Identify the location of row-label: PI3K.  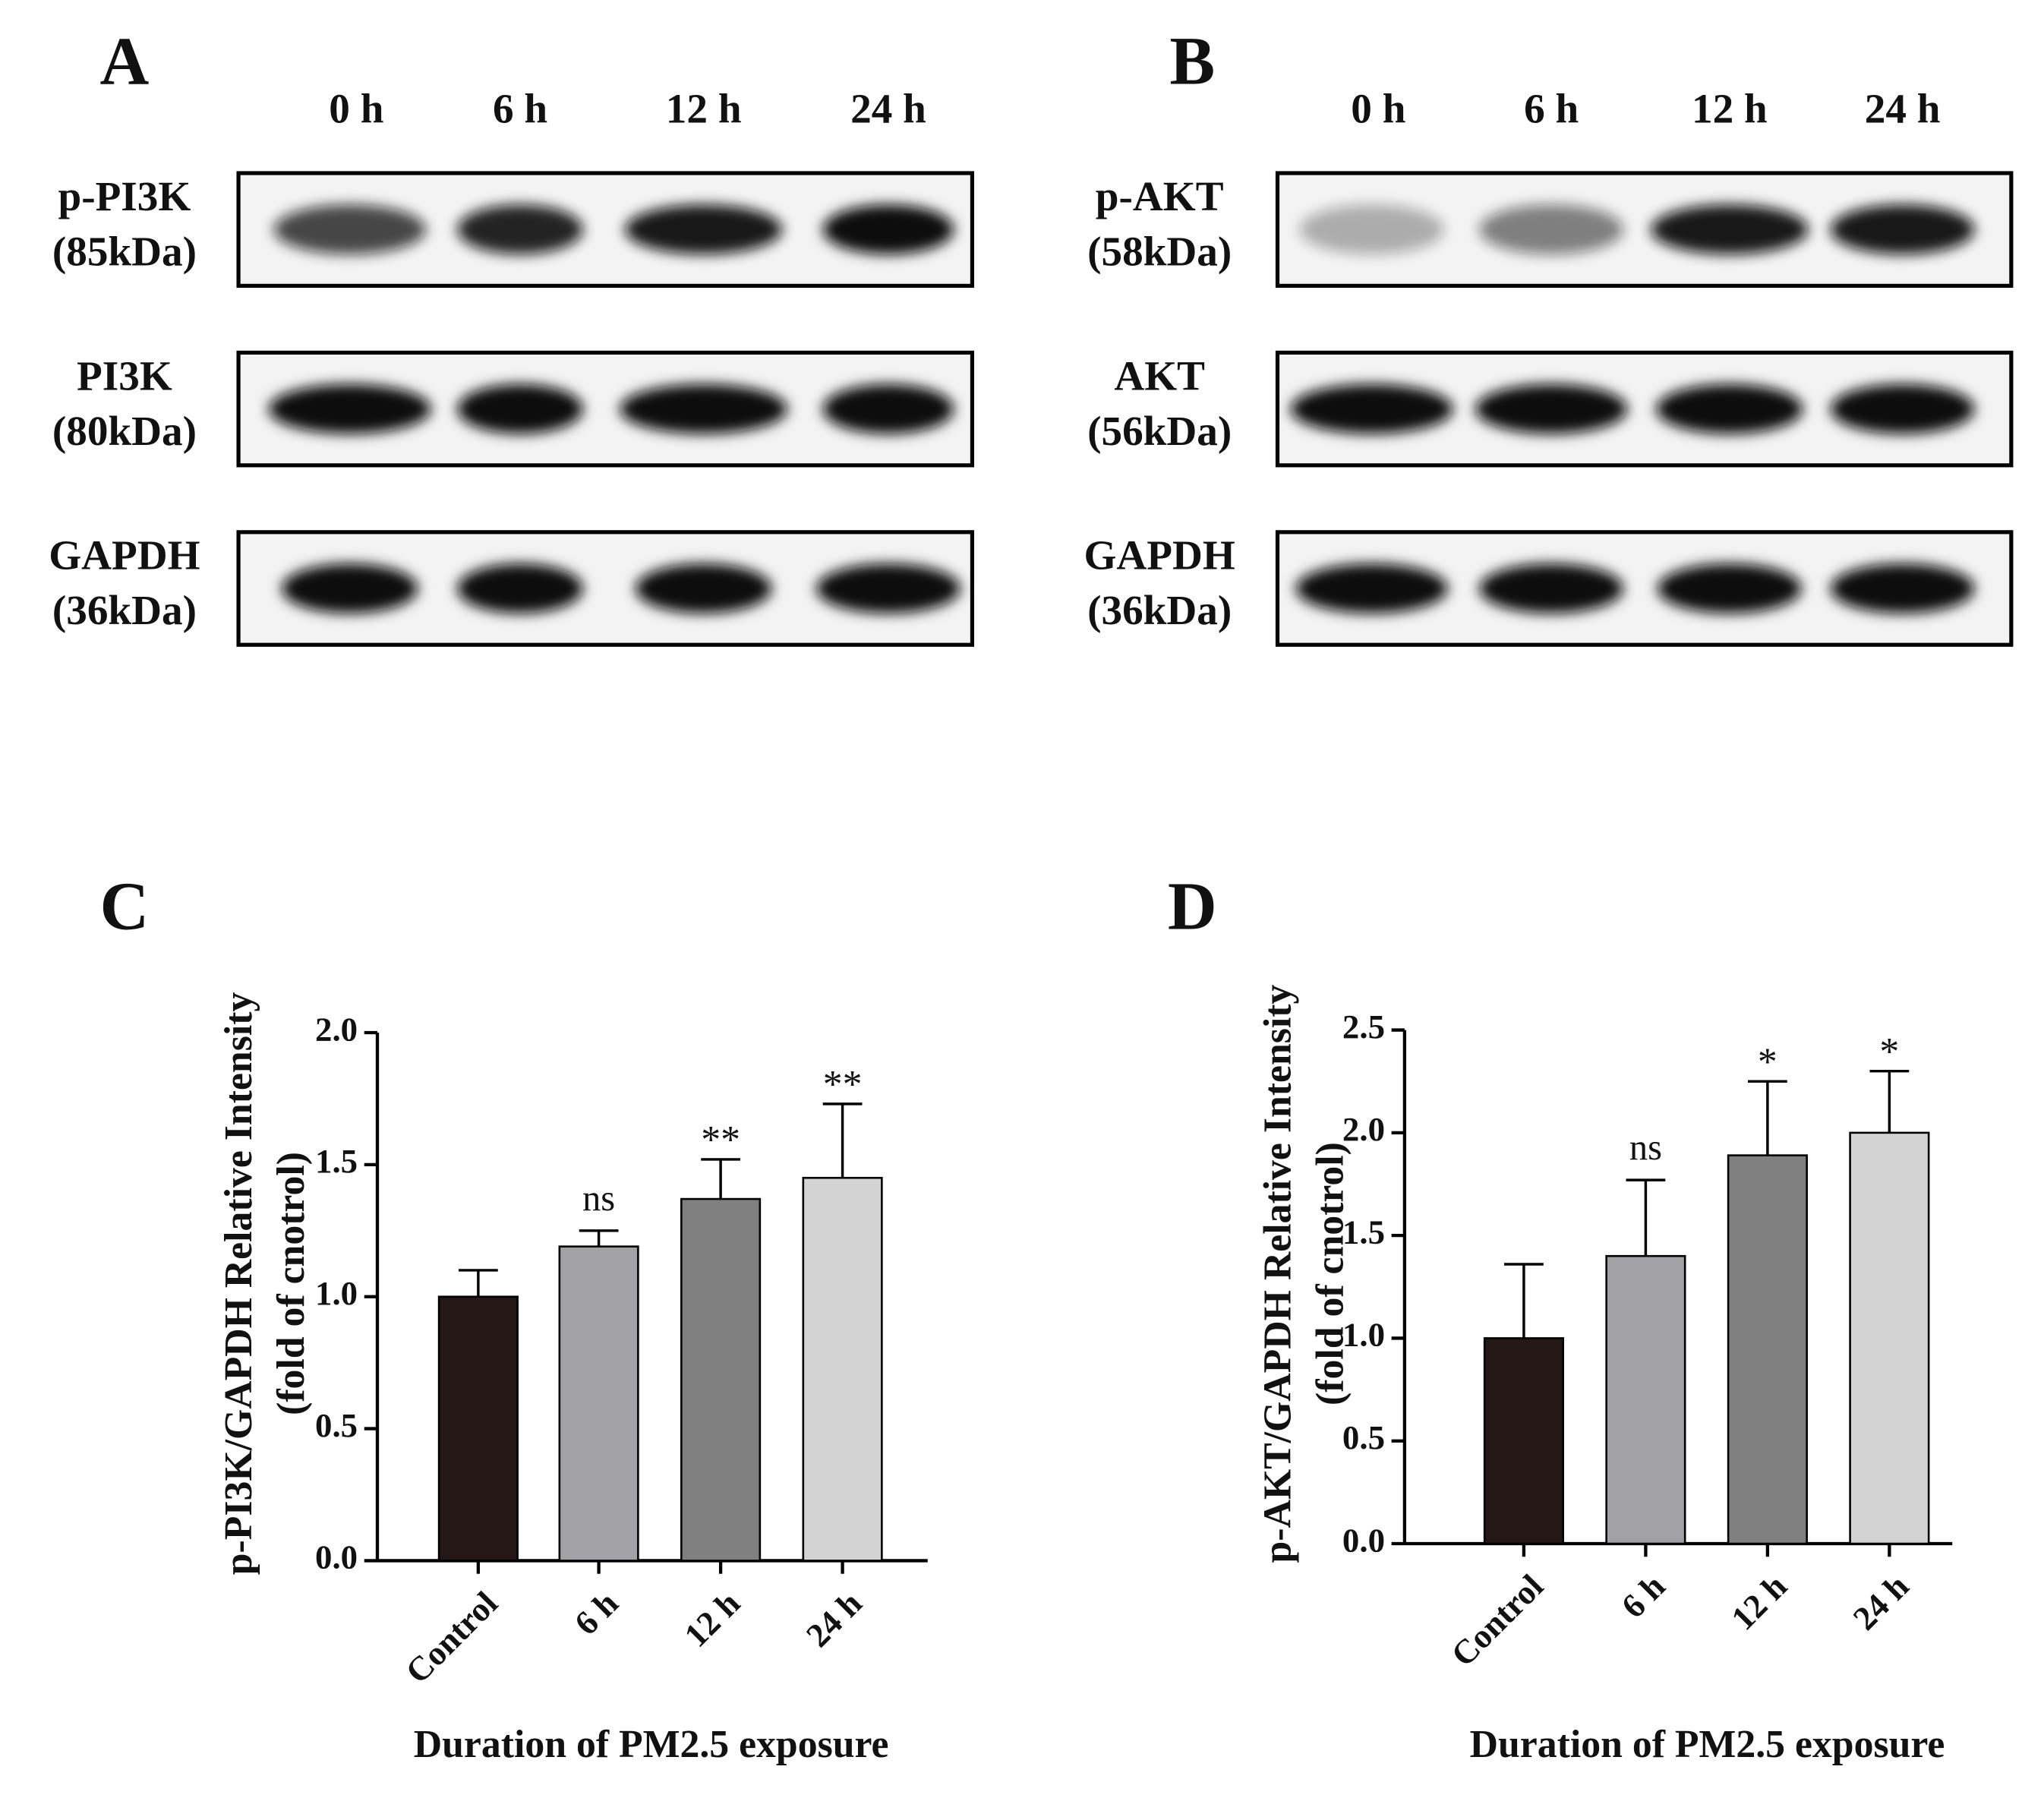
(124, 375).